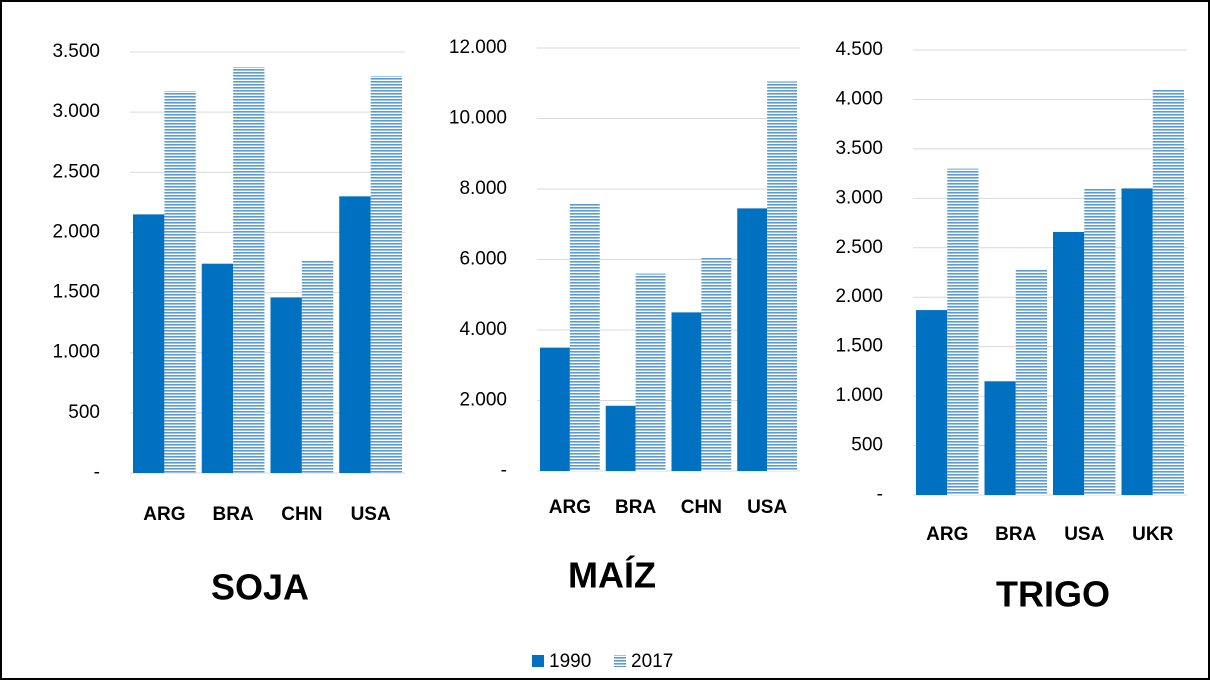 The width and height of the screenshot is (1210, 680). I want to click on y-tick-label: 4.500, so click(859, 49).